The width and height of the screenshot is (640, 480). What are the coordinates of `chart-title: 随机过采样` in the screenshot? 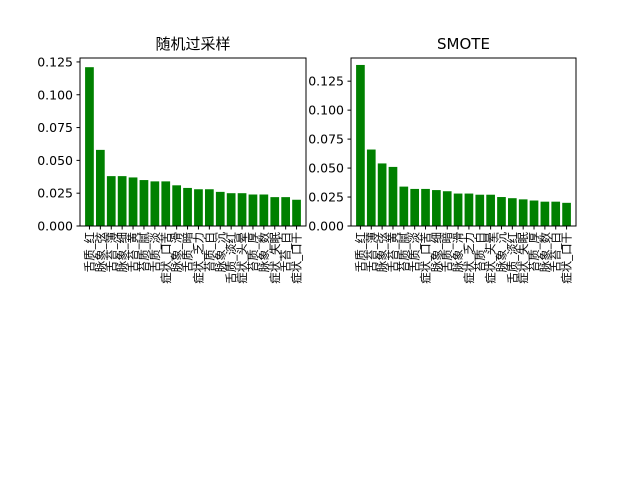 It's located at (192, 44).